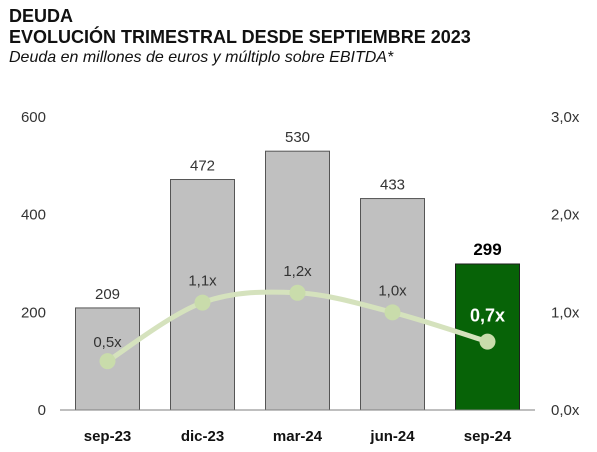 The width and height of the screenshot is (597, 452). Describe the element at coordinates (392, 436) in the screenshot. I see `x-category-label: jun-24` at that location.